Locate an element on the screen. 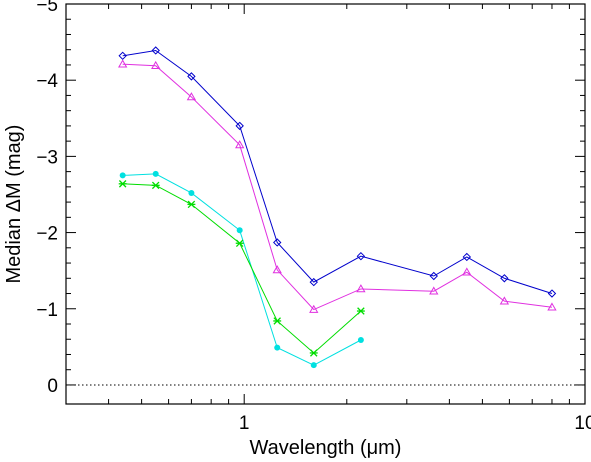  x-tick-label: 1 is located at coordinates (244, 423).